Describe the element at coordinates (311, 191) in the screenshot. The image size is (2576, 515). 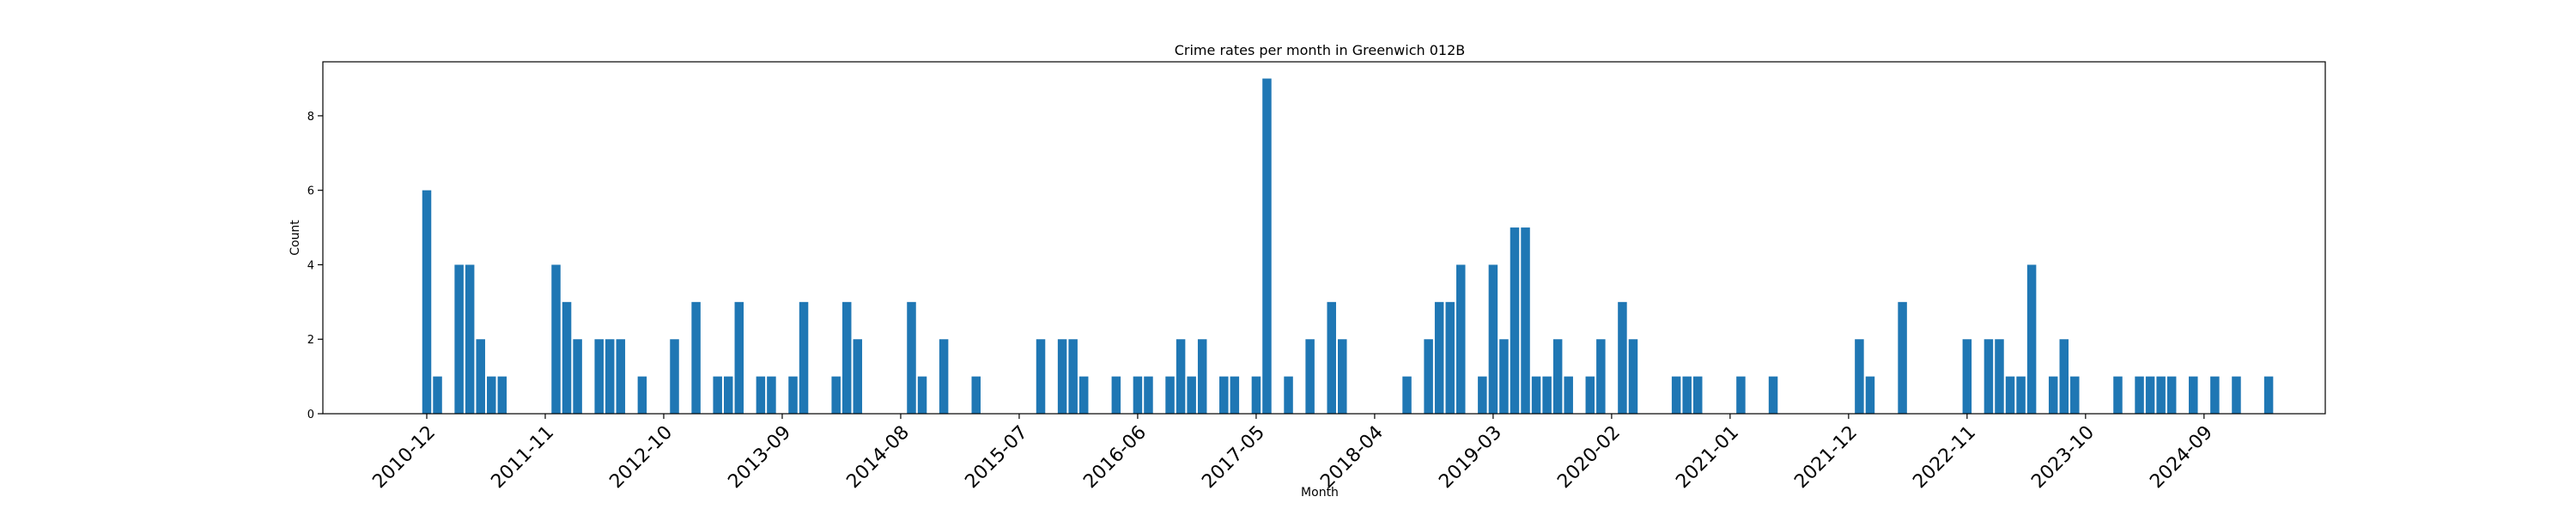
I see `y-tick-label: 6` at that location.